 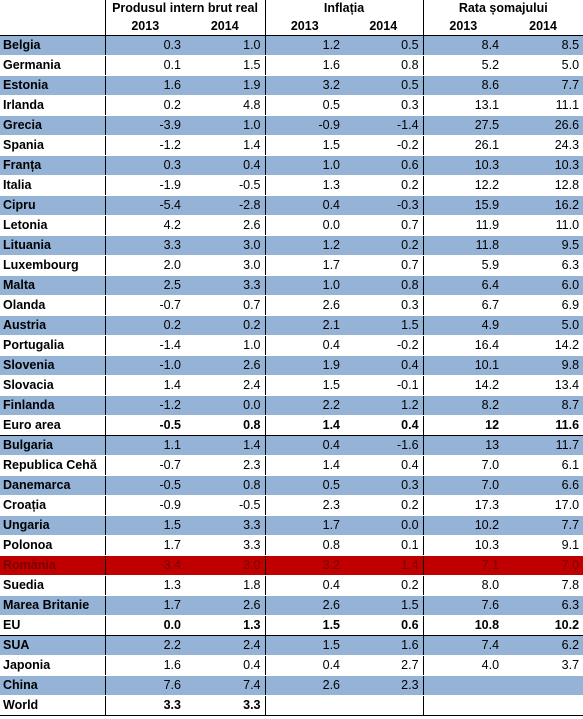 What do you see at coordinates (543, 205) in the screenshot?
I see `value-cell: 16.2` at bounding box center [543, 205].